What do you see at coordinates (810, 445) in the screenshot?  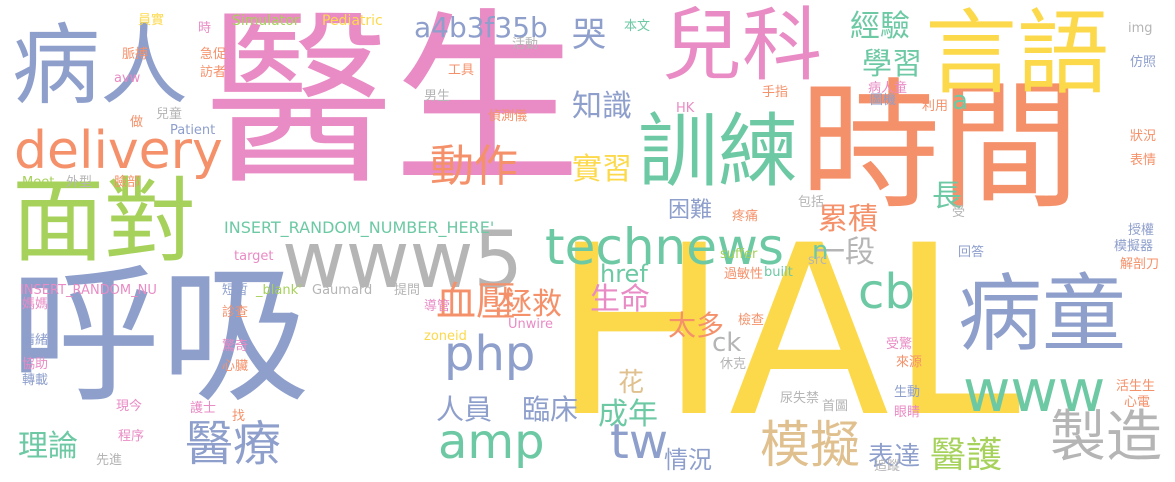 I see `word-simulate: 模擬` at bounding box center [810, 445].